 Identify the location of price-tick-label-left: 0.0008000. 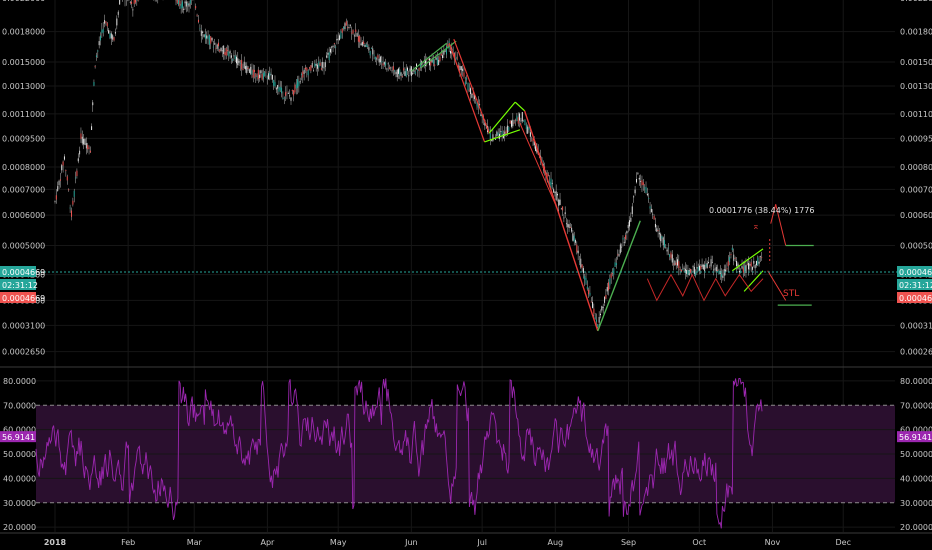
(23, 167).